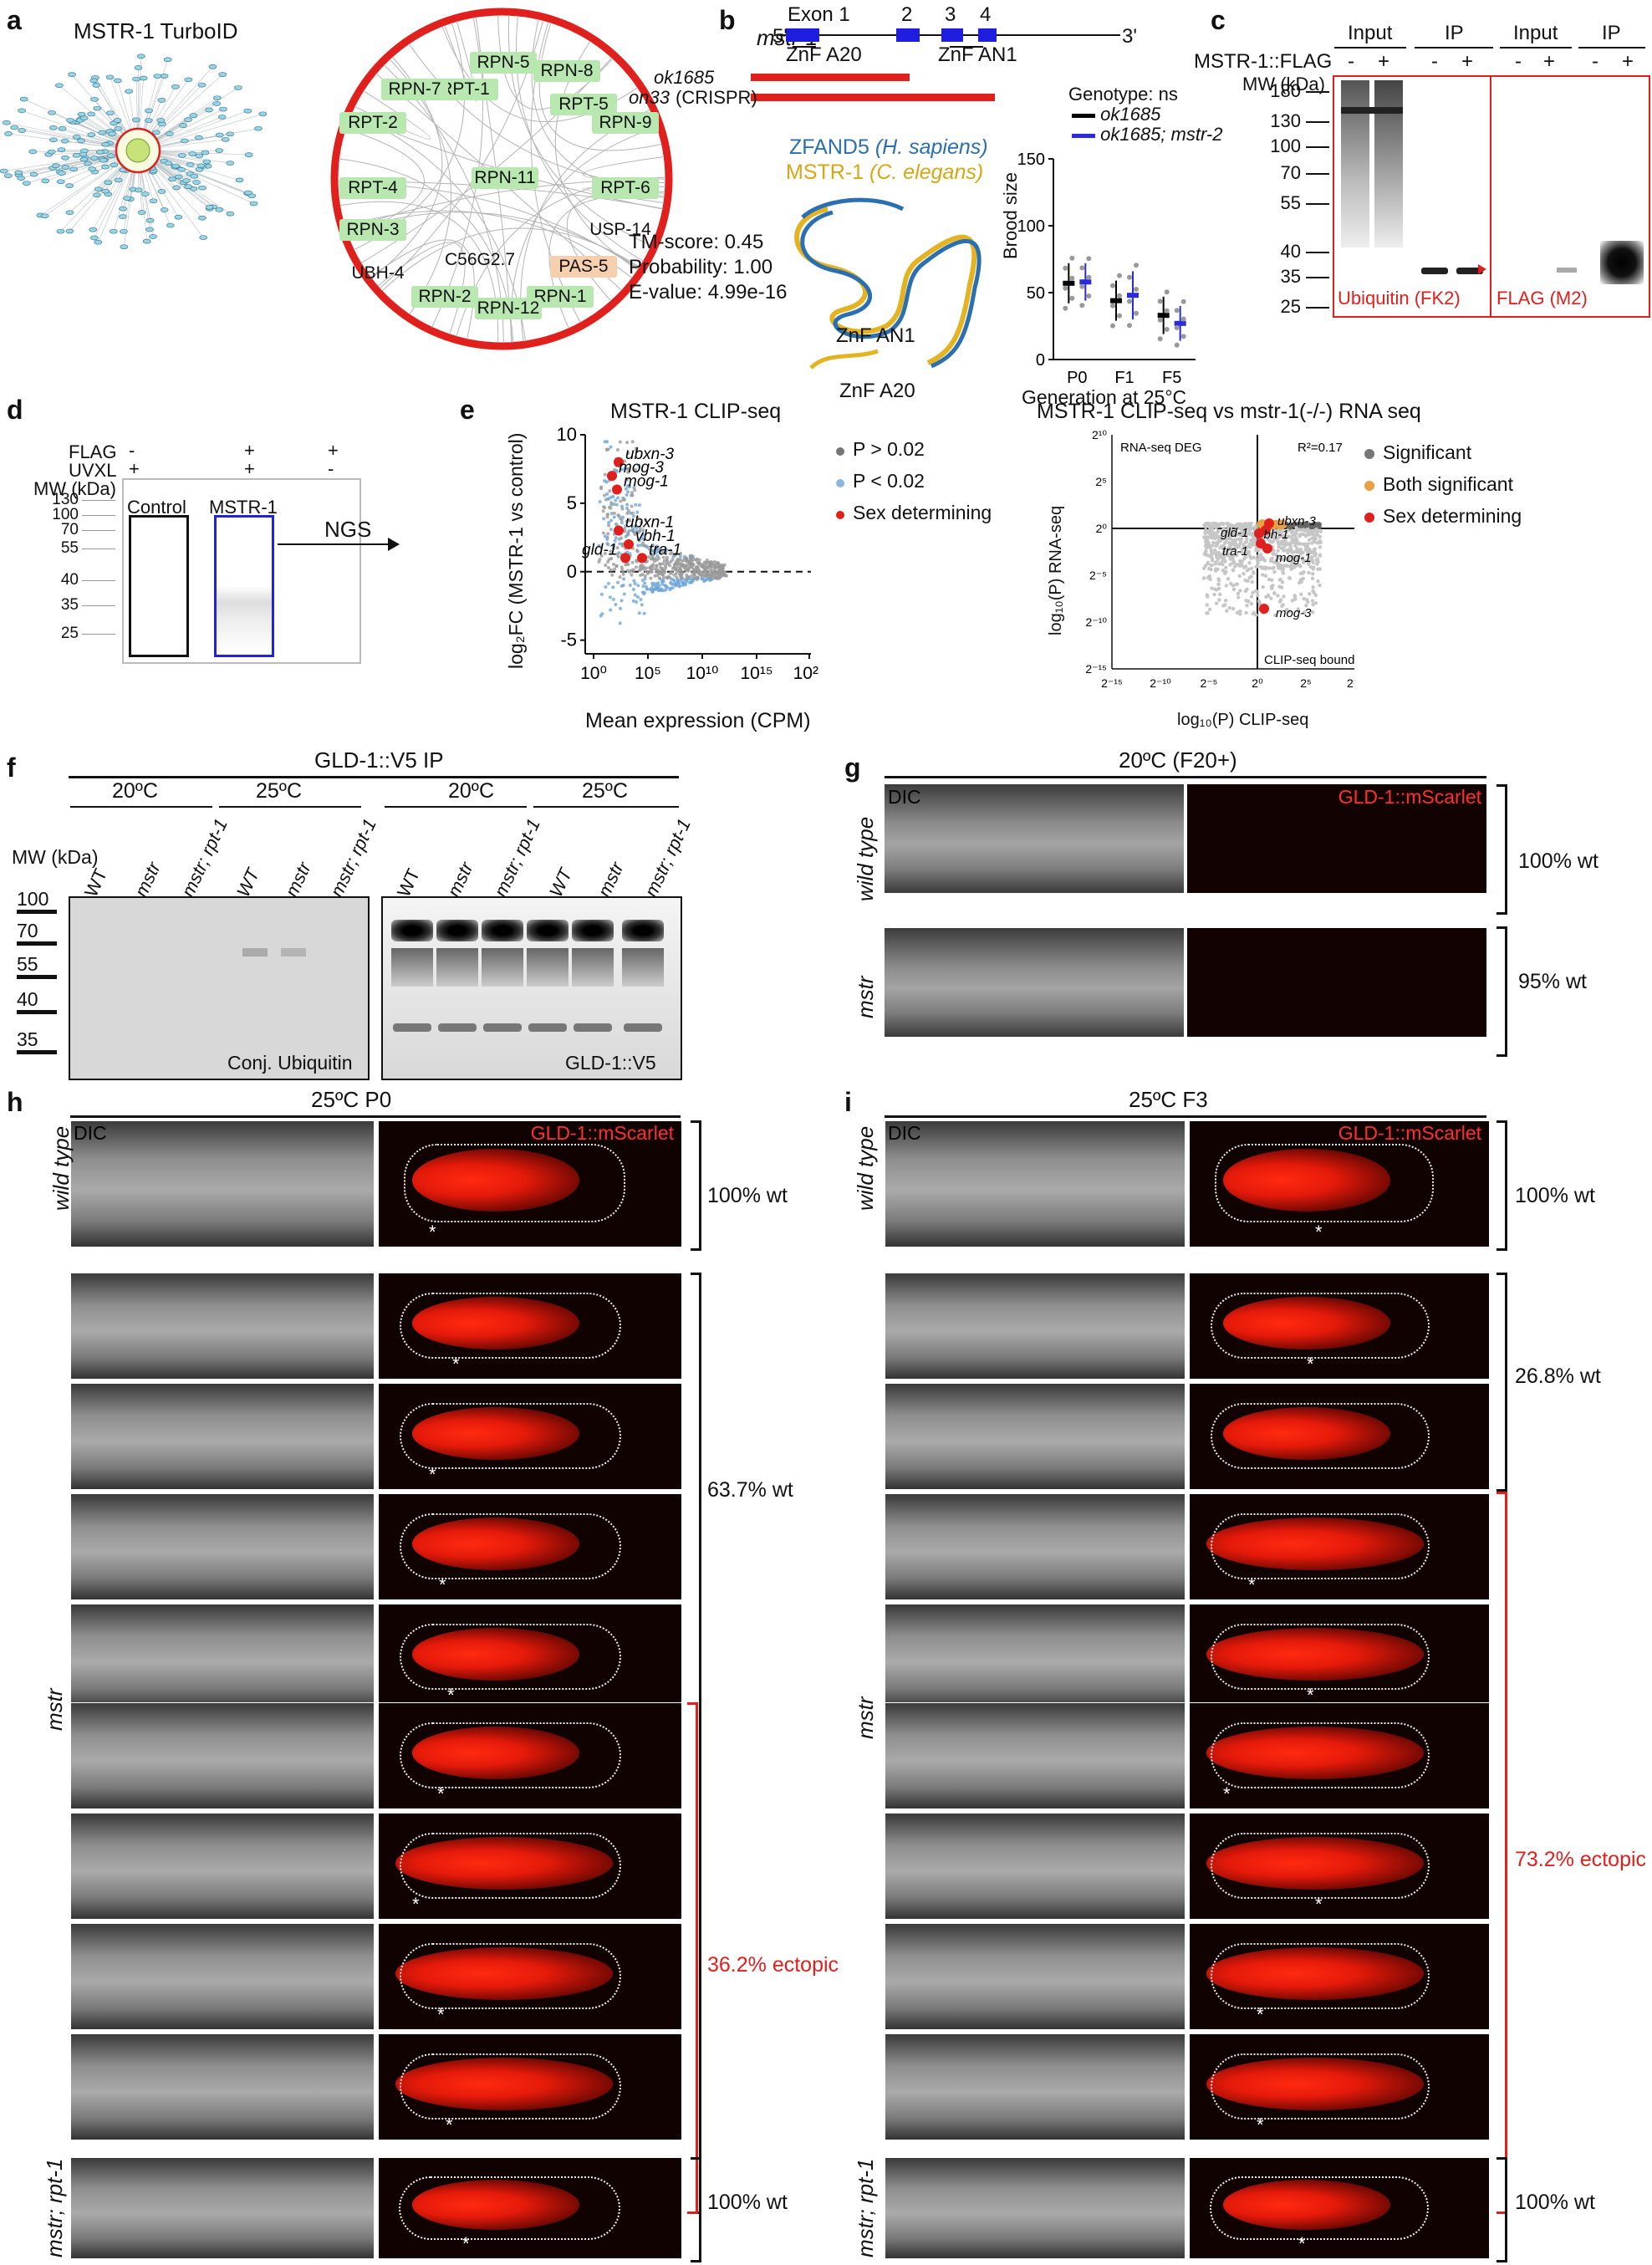  What do you see at coordinates (1160, 683) in the screenshot?
I see `e2-xtick: 2⁻¹⁰` at bounding box center [1160, 683].